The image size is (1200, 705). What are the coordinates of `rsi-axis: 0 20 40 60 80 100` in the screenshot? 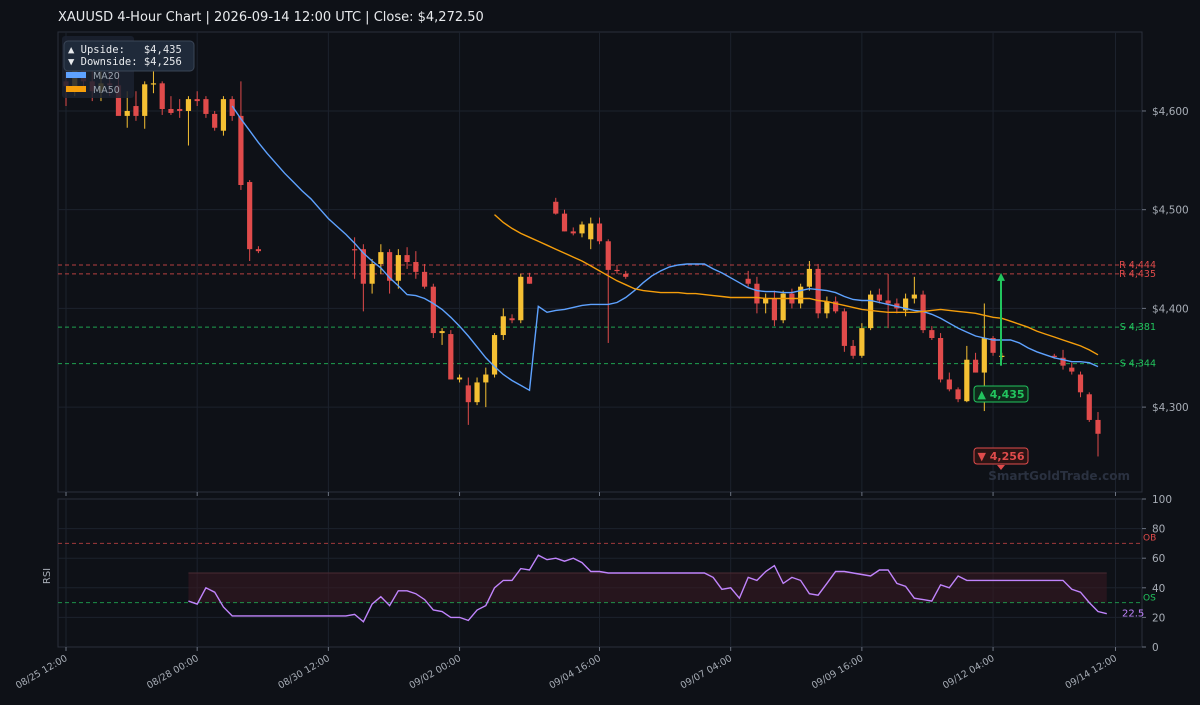 It's located at (1157, 574).